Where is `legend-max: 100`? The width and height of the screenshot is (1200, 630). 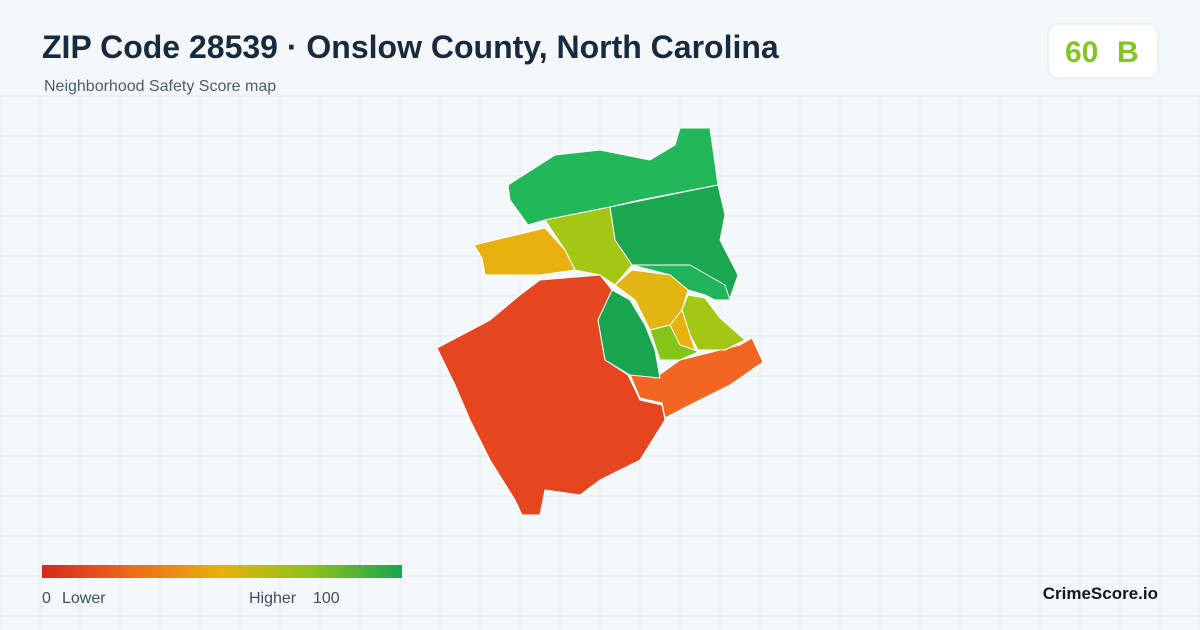
legend-max: 100 is located at coordinates (326, 598).